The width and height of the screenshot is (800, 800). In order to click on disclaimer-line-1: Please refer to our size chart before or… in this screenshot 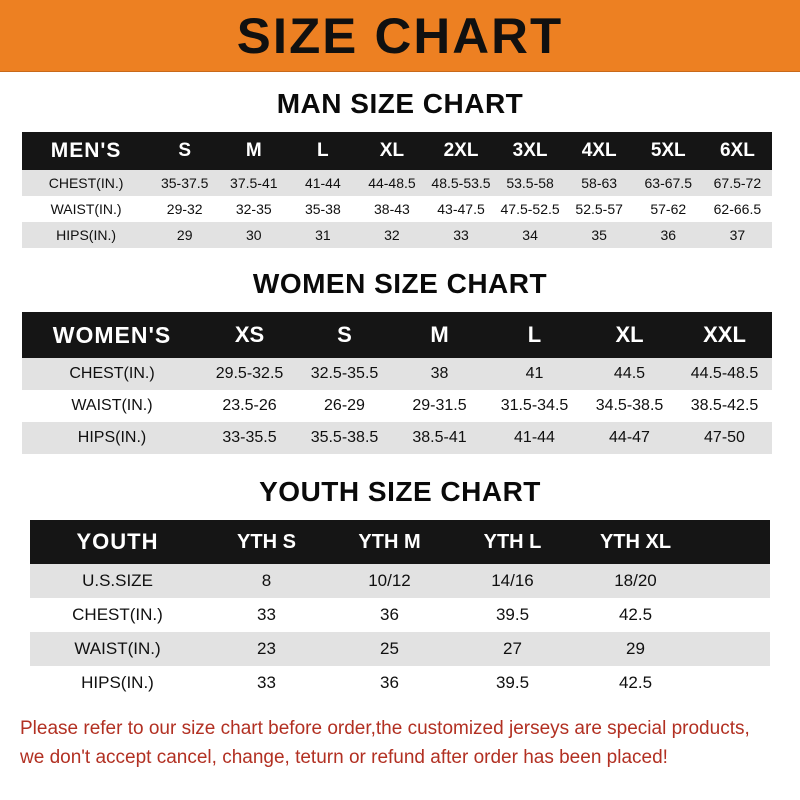, I will do `click(385, 728)`.